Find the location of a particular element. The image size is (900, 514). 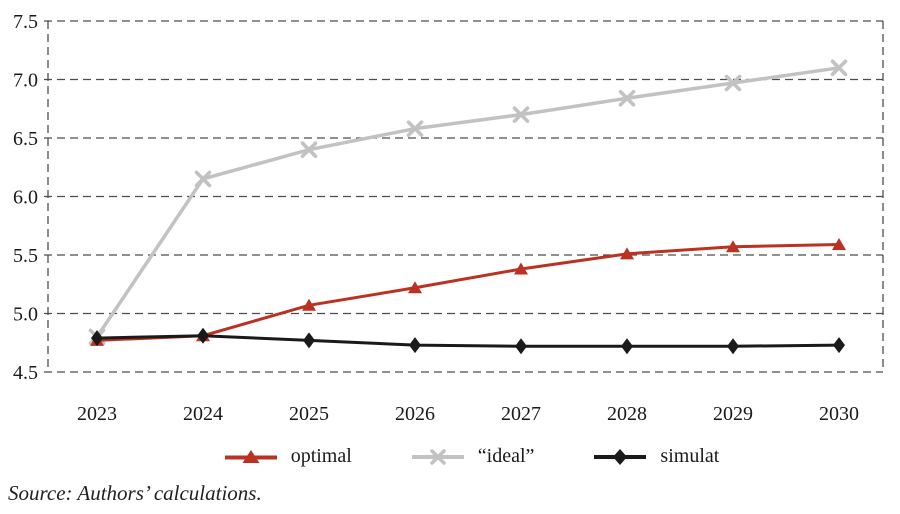

y-tick-label: 5.5 is located at coordinates (25, 256).